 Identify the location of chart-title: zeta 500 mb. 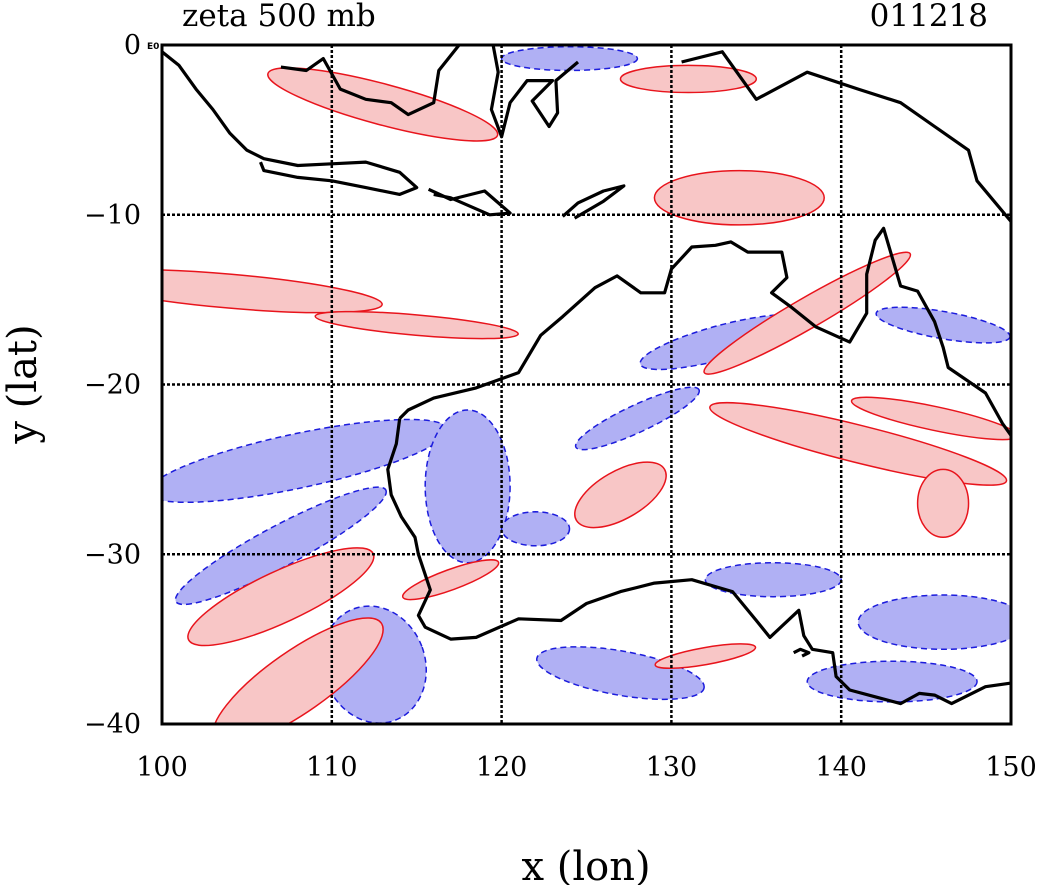
(279, 17).